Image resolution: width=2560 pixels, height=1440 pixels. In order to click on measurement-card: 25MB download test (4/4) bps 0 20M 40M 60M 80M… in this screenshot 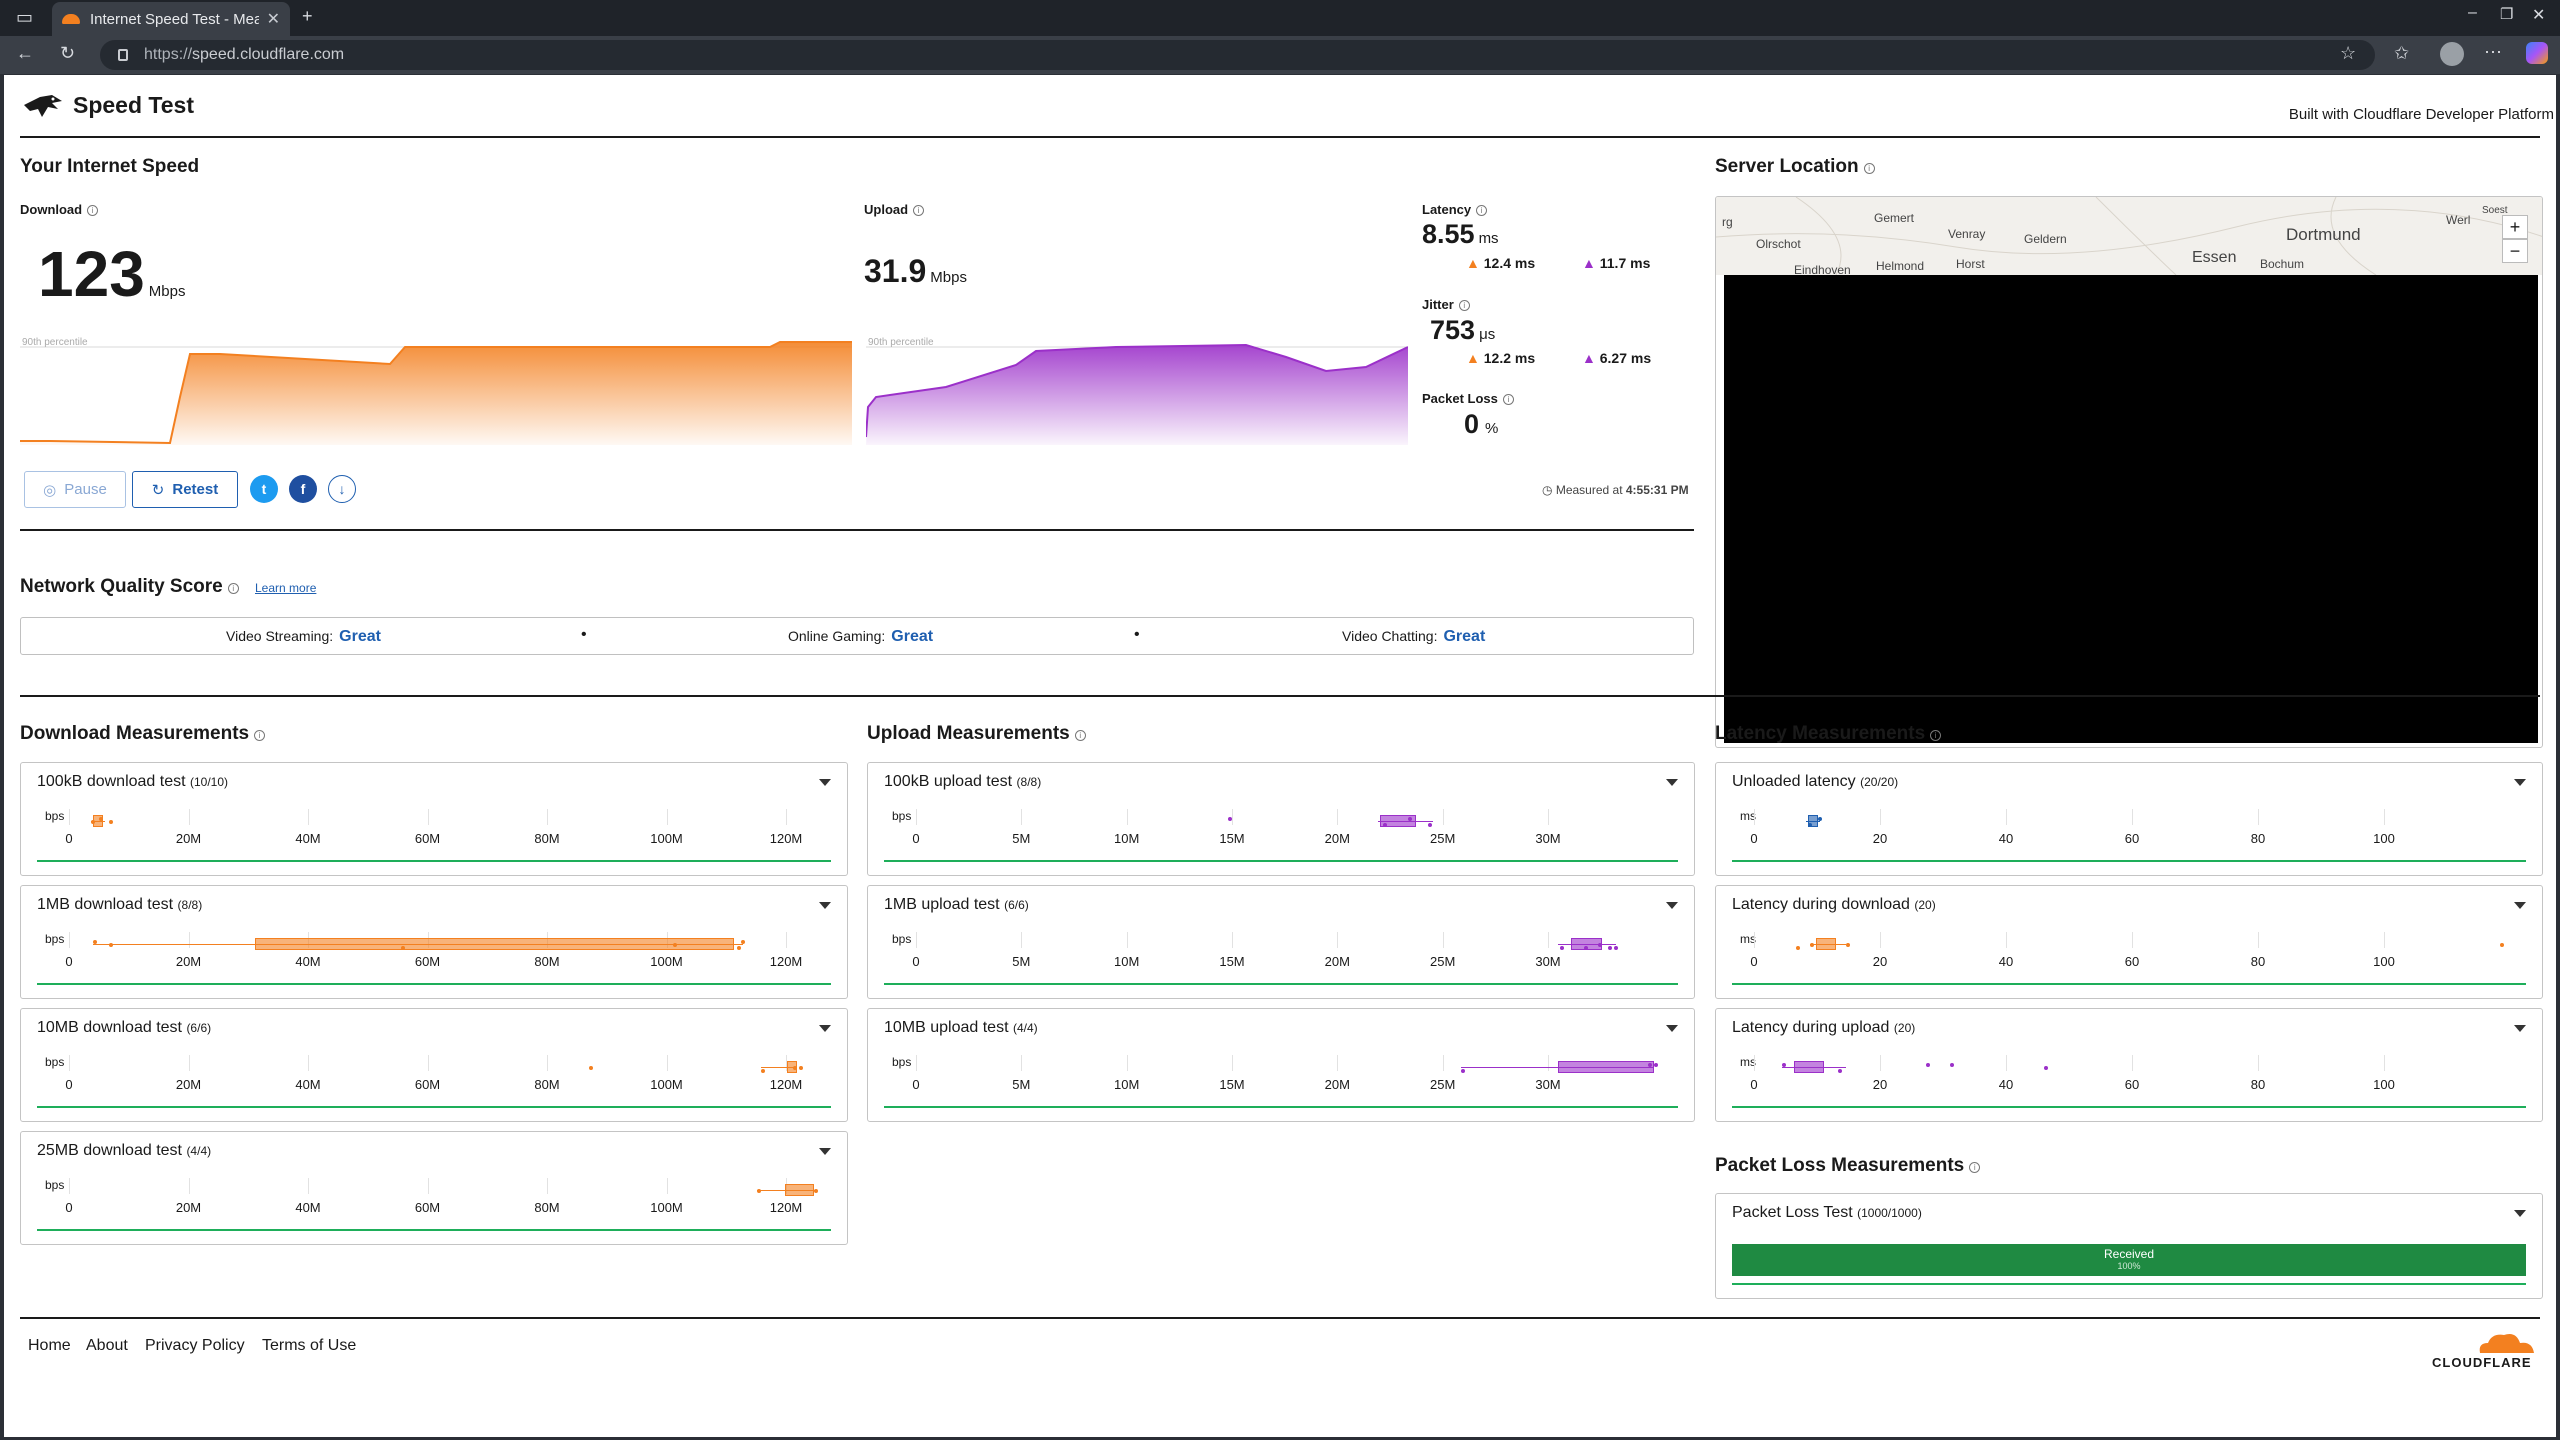, I will do `click(434, 1188)`.